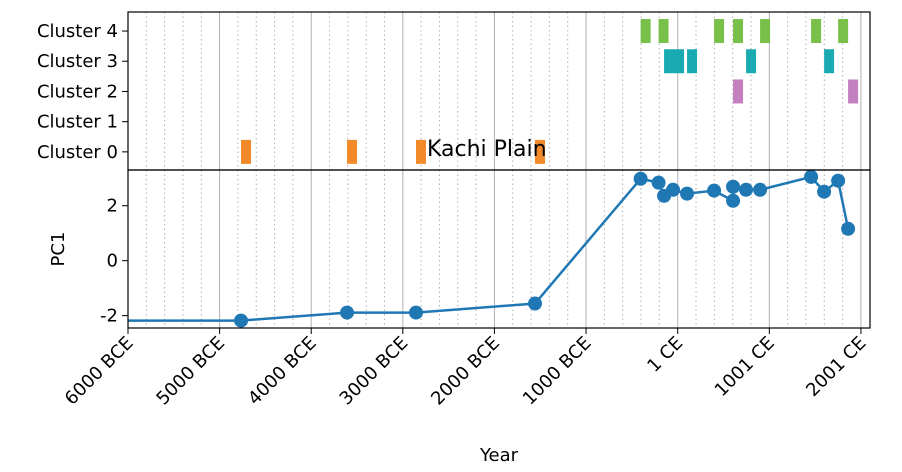 Image resolution: width=902 pixels, height=472 pixels. Describe the element at coordinates (99, 371) in the screenshot. I see `x-tick-label: 6000 BCE` at that location.